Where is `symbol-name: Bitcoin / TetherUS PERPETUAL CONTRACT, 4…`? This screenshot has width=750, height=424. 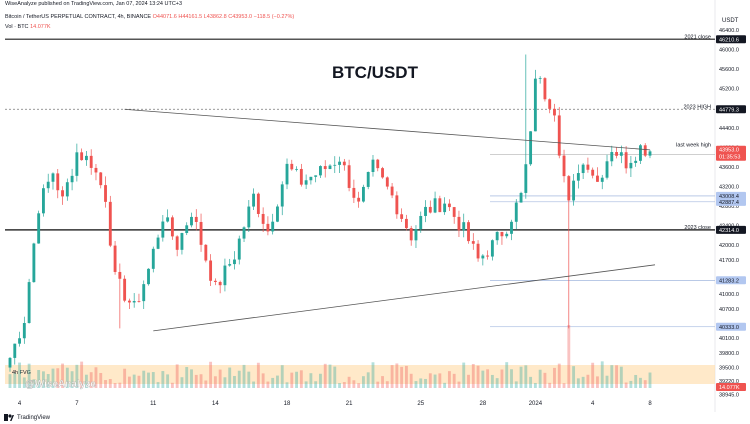
symbol-name: Bitcoin / TetherUS PERPETUAL CONTRACT, 4… is located at coordinates (78, 17).